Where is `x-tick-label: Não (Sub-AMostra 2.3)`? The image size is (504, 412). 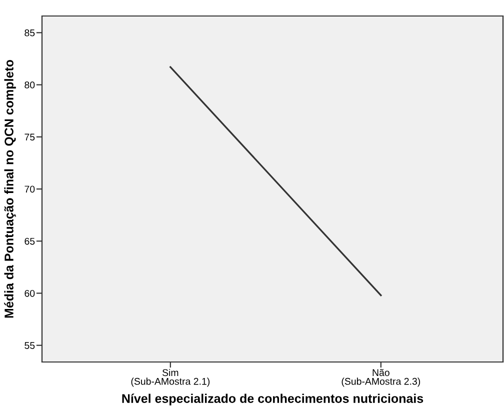 x-tick-label: Não (Sub-AMostra 2.3) is located at coordinates (381, 378).